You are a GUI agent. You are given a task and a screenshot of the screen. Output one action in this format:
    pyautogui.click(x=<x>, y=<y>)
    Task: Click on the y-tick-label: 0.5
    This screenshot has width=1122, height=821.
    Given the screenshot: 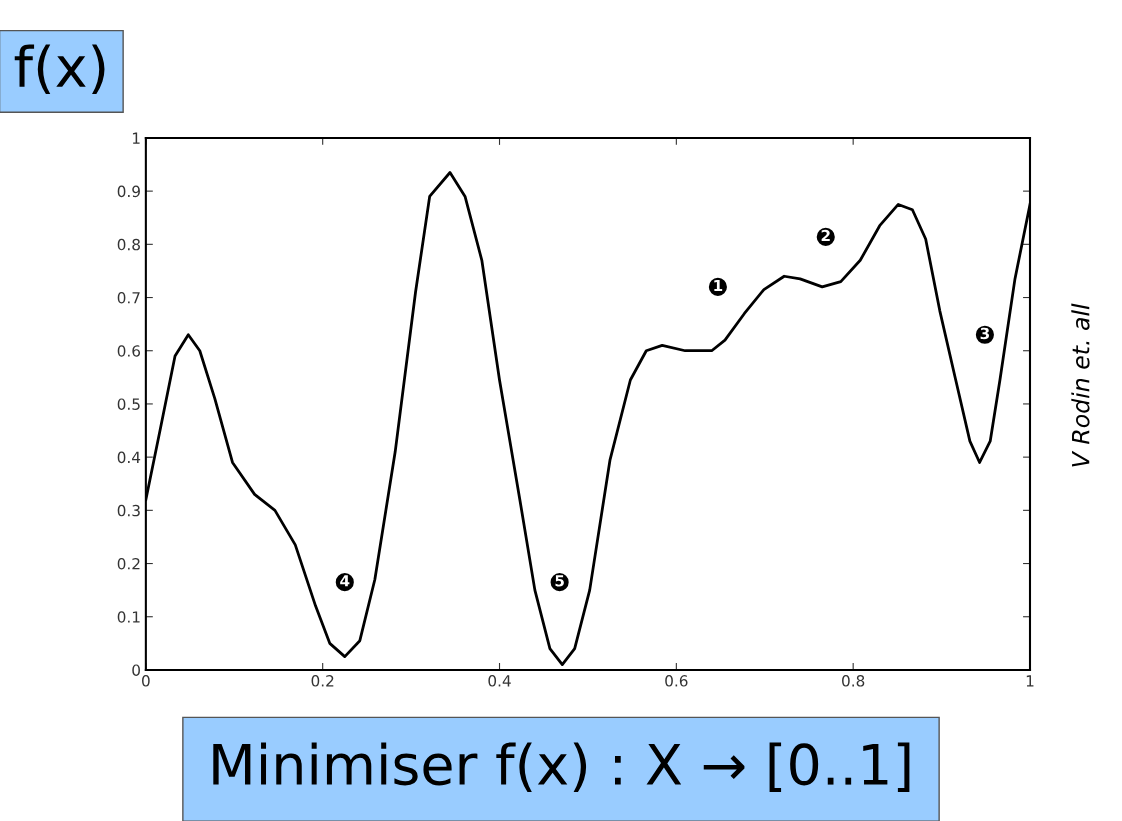 What is the action you would take?
    pyautogui.click(x=128, y=404)
    